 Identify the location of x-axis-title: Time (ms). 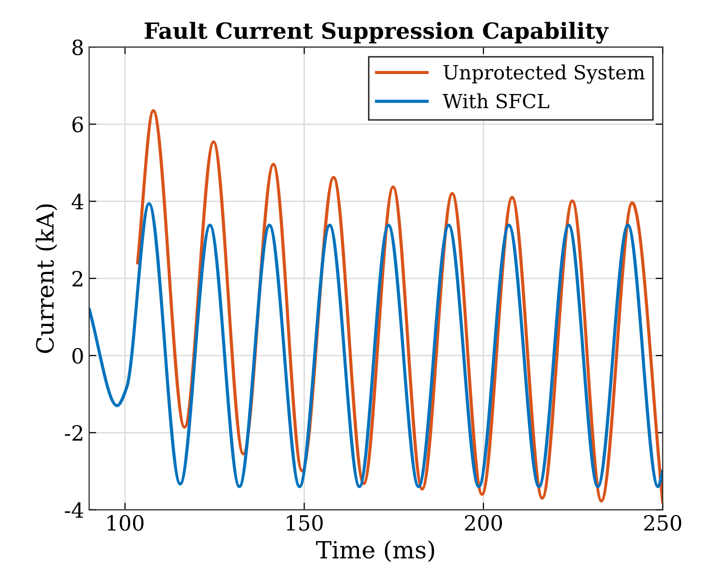
(375, 551).